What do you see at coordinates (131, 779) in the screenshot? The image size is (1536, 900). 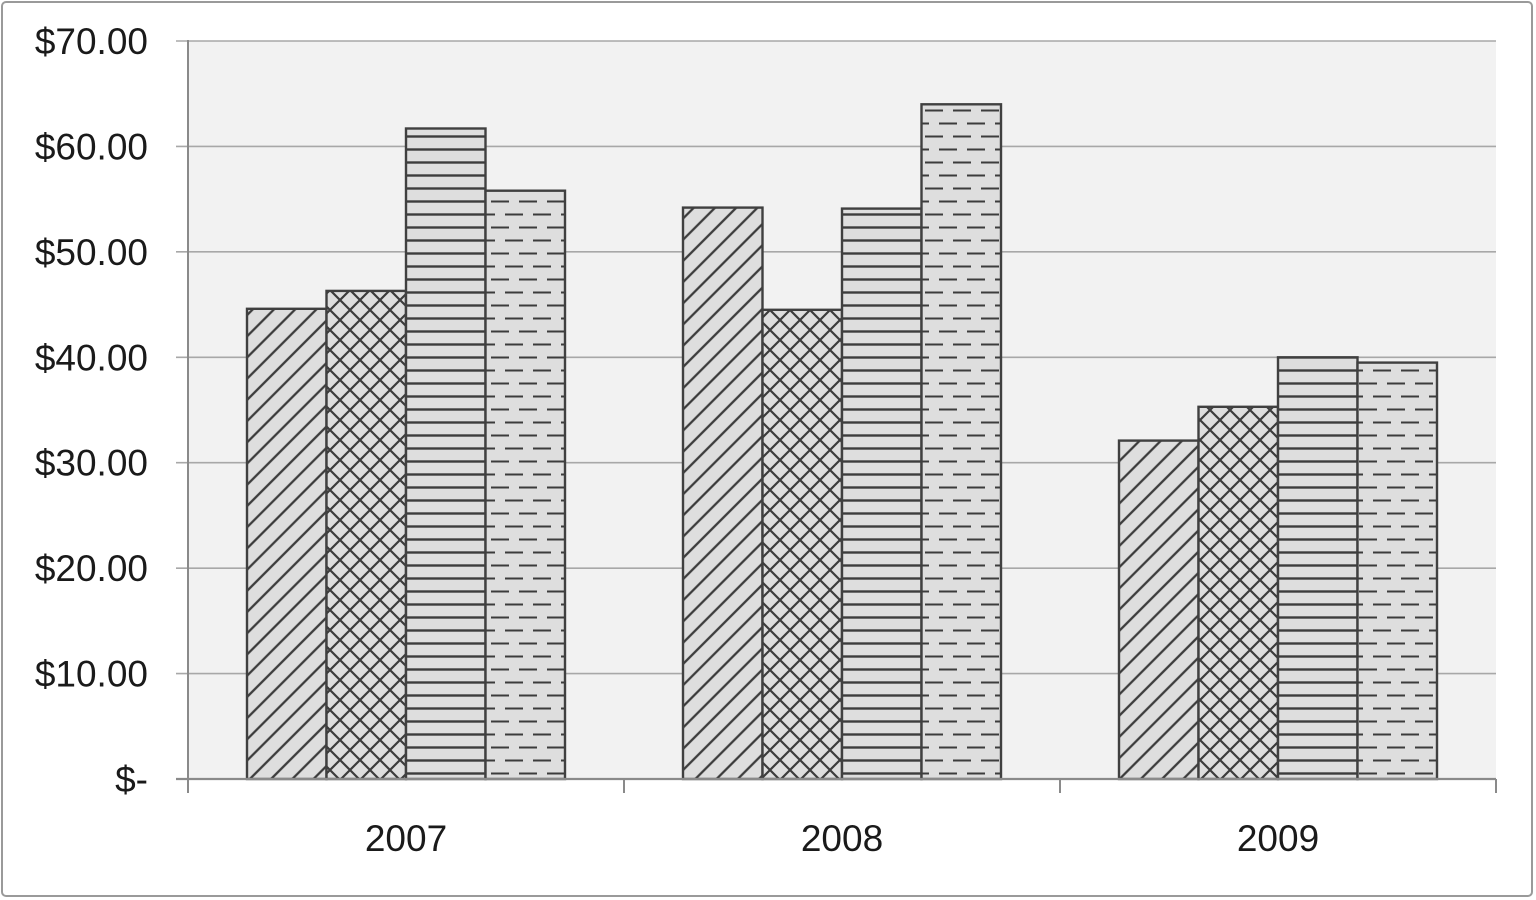 I see `y-axis-label: $-` at bounding box center [131, 779].